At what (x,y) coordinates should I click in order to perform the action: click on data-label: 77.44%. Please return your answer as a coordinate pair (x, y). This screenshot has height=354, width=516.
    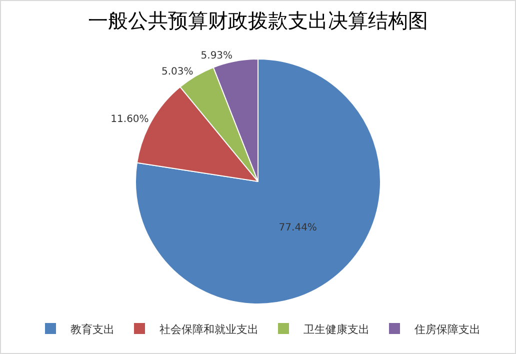
    Looking at the image, I should click on (297, 228).